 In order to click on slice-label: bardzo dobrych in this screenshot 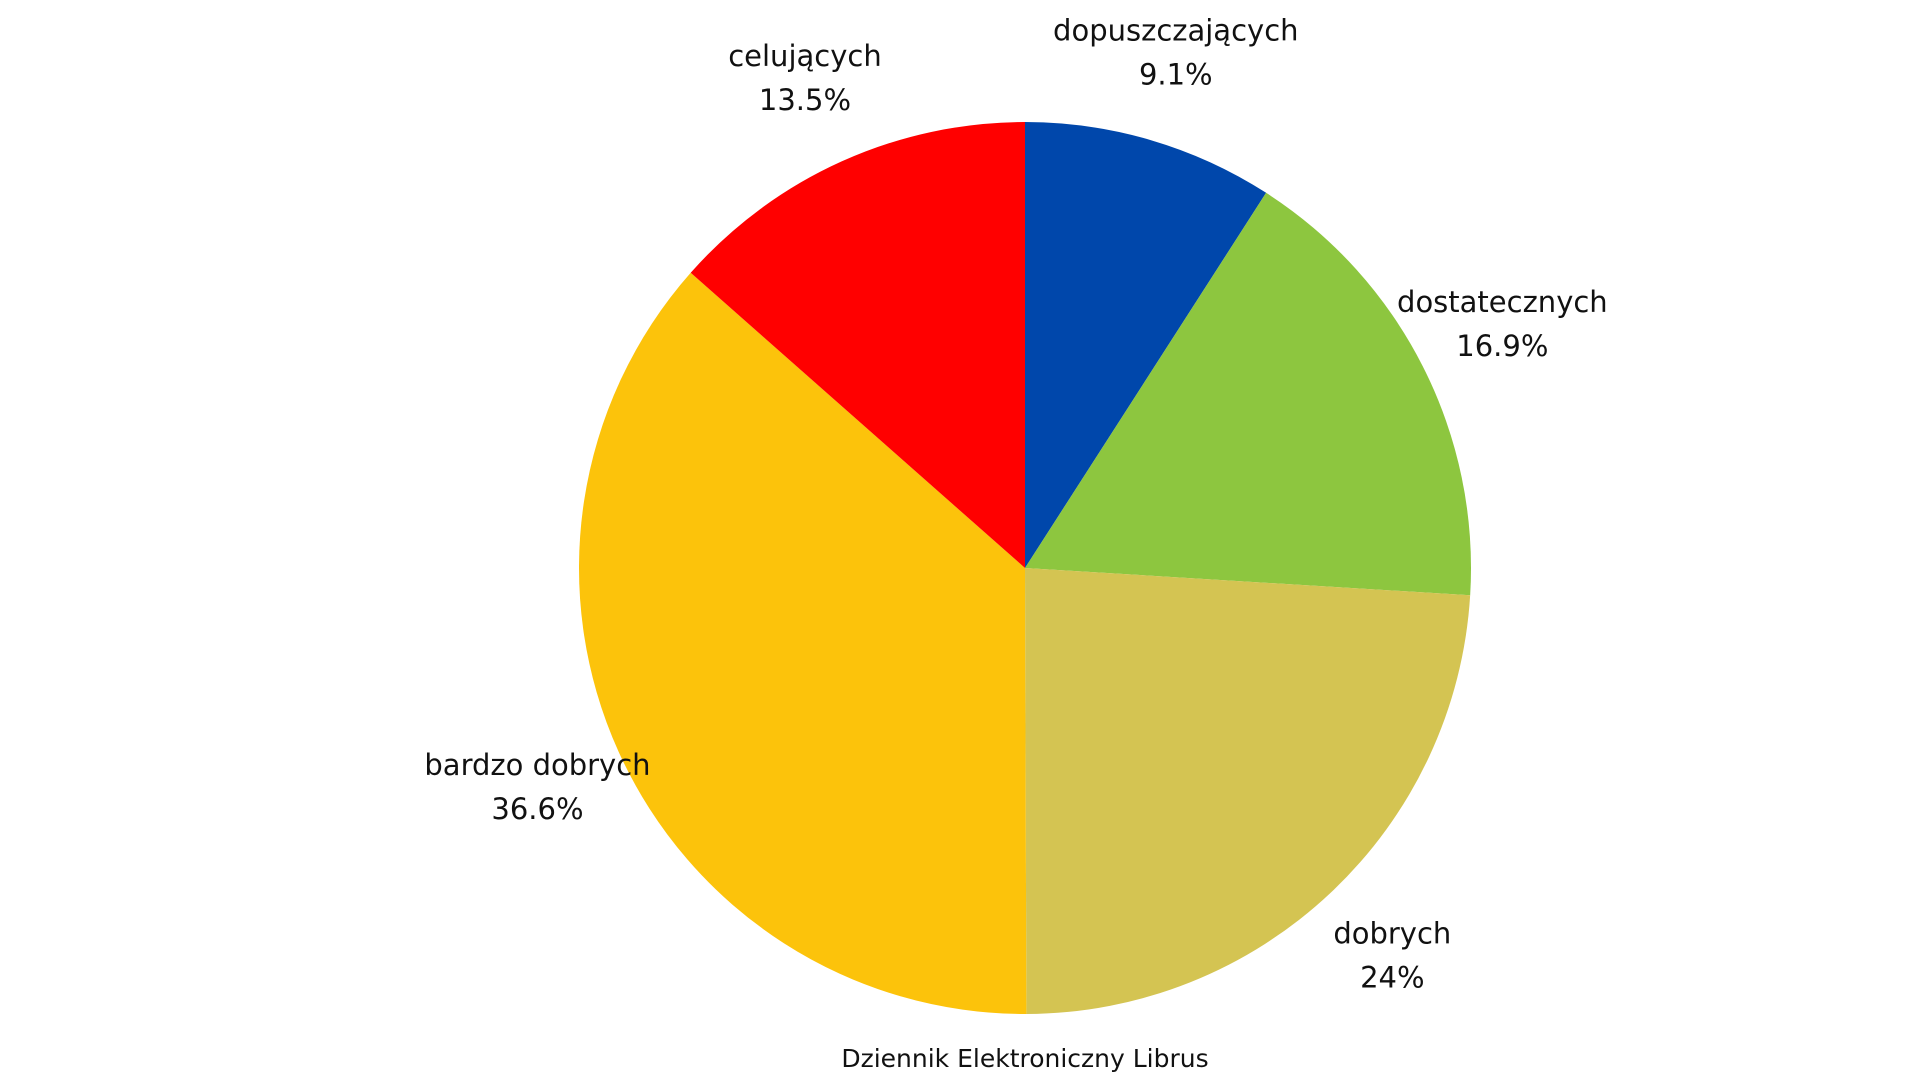, I will do `click(537, 765)`.